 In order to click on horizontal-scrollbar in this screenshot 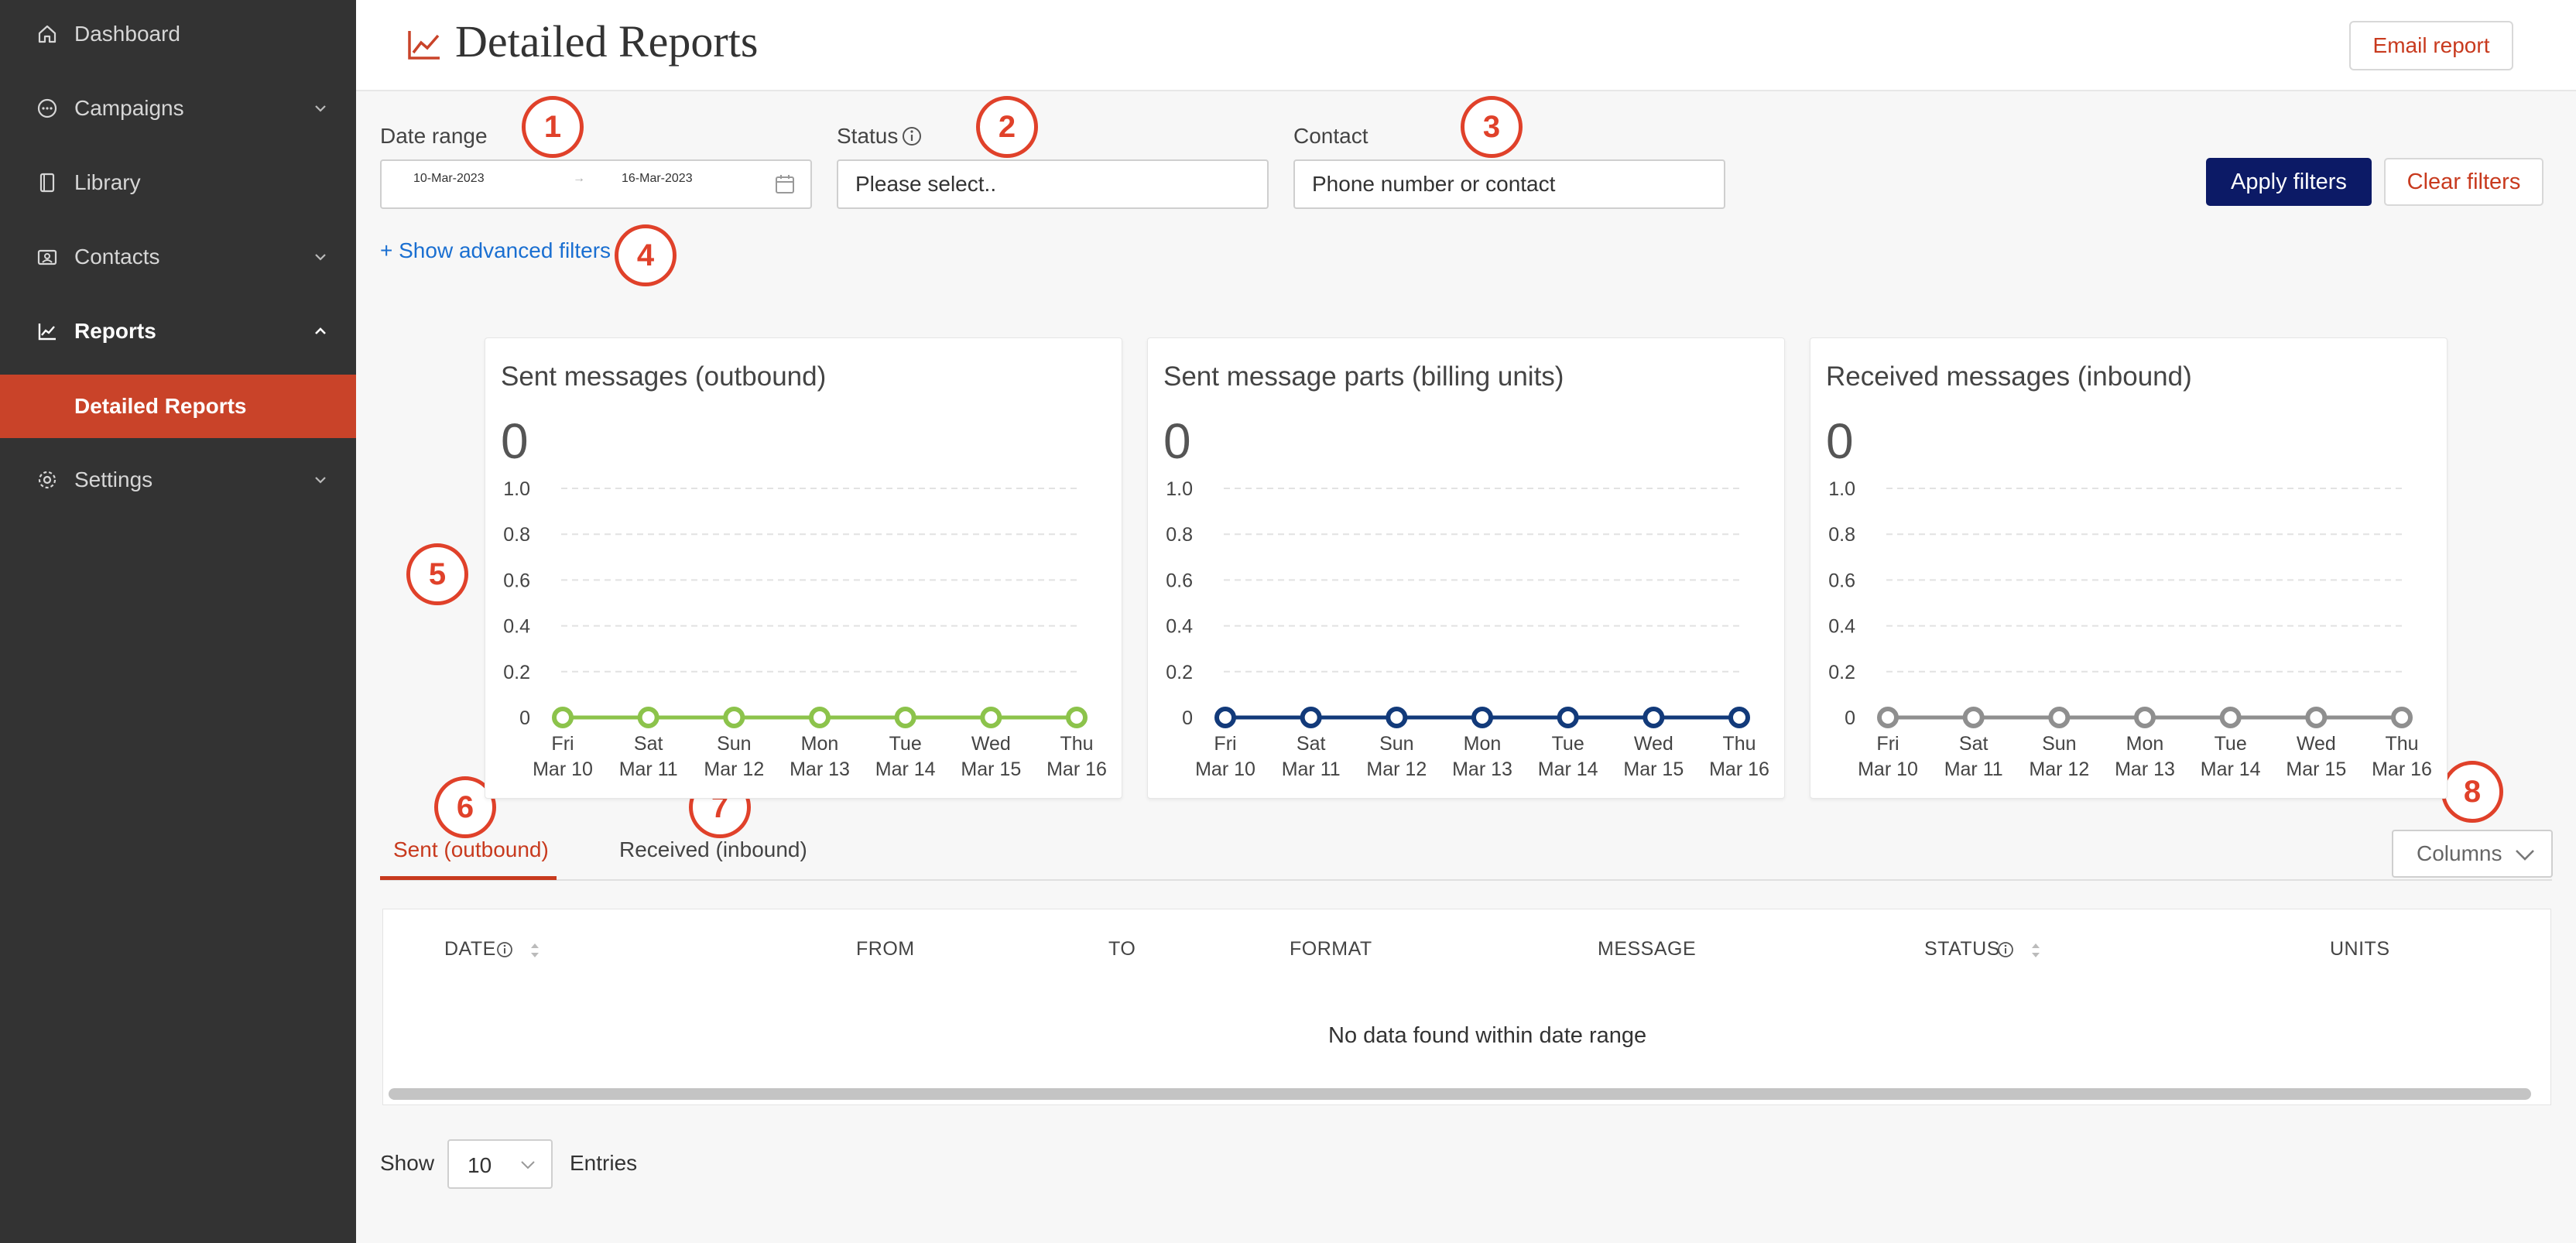, I will do `click(1460, 1094)`.